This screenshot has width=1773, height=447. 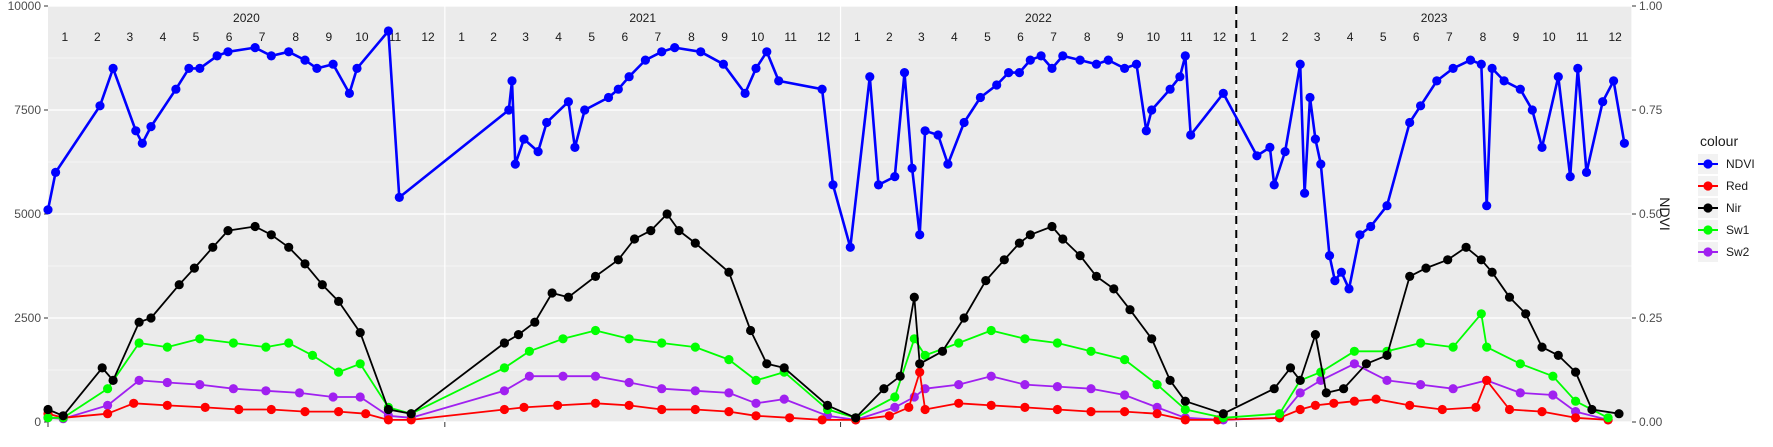 What do you see at coordinates (1186, 37) in the screenshot?
I see `month-label: 11` at bounding box center [1186, 37].